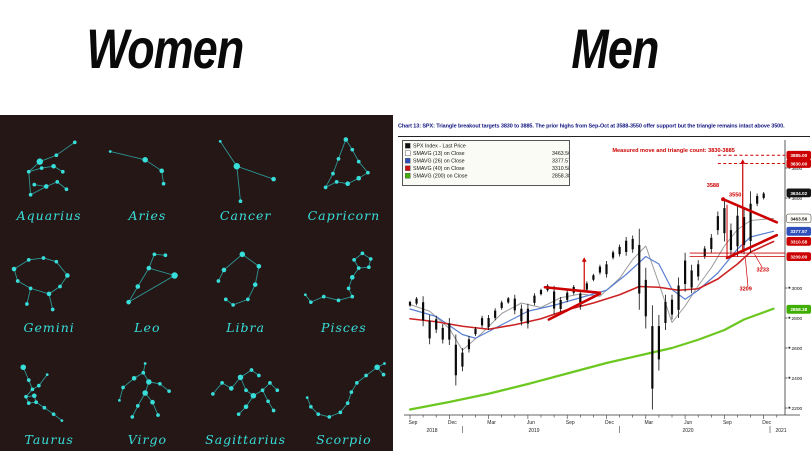  I want to click on peak-dot, so click(723, 199).